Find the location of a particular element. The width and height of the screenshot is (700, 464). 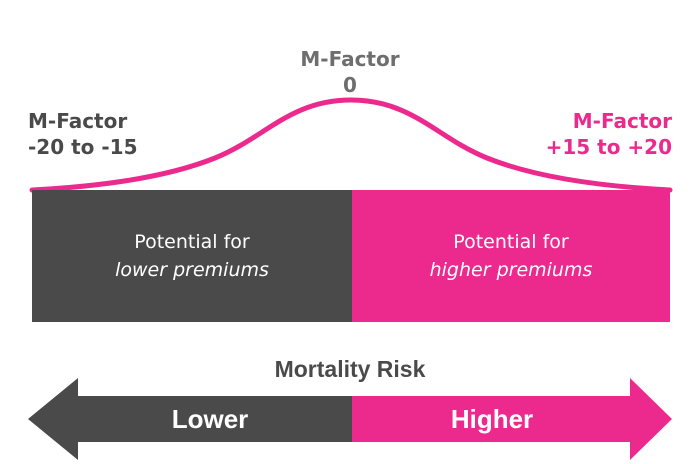

higher-arrow-half is located at coordinates (512, 419).